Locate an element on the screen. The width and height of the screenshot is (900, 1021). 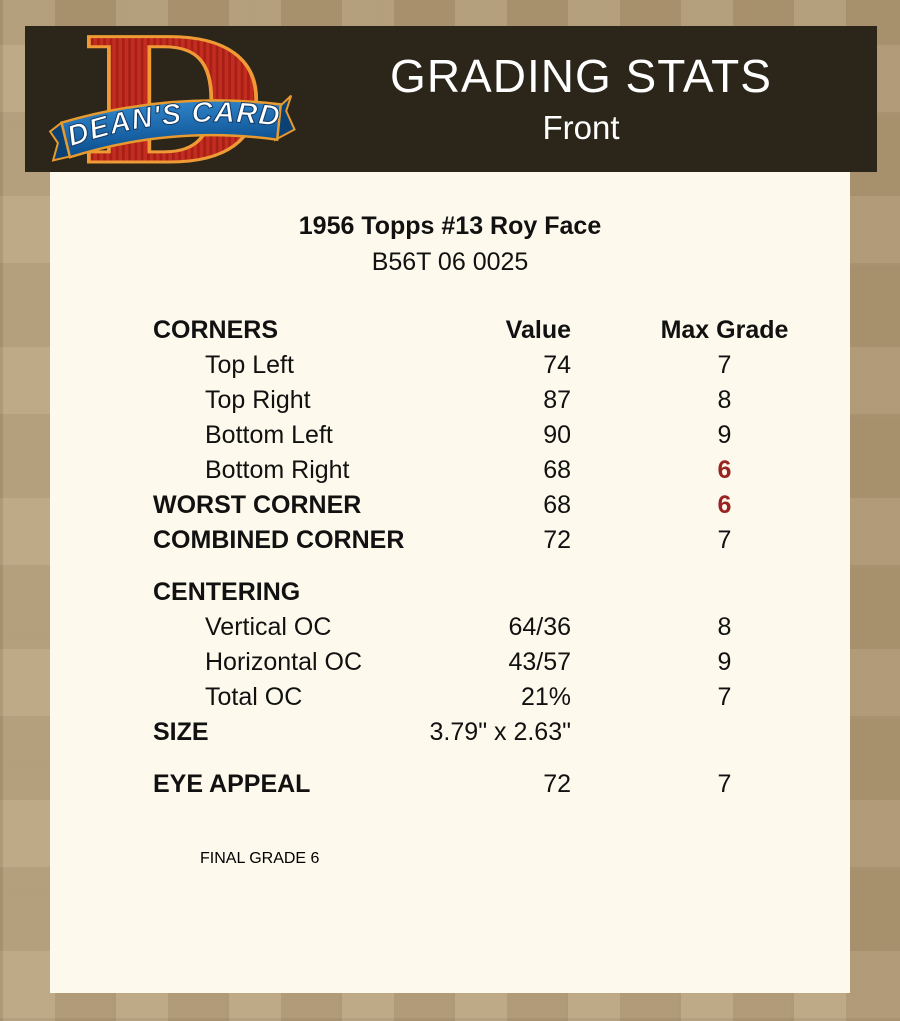
table-row: Vertical OC 64/36 8 is located at coordinates (501, 627).